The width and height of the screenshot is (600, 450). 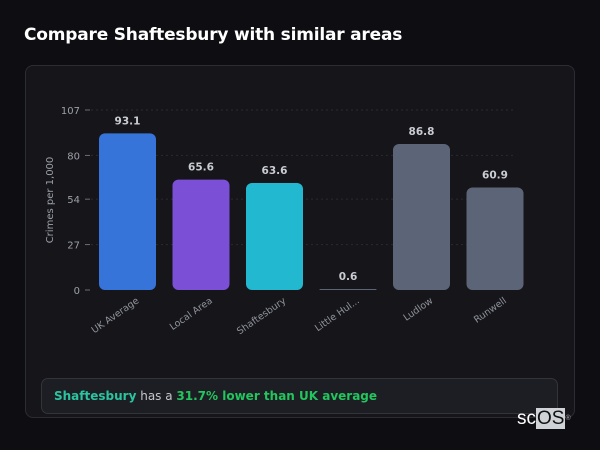 What do you see at coordinates (73, 246) in the screenshot?
I see `y-tick-label: 27` at bounding box center [73, 246].